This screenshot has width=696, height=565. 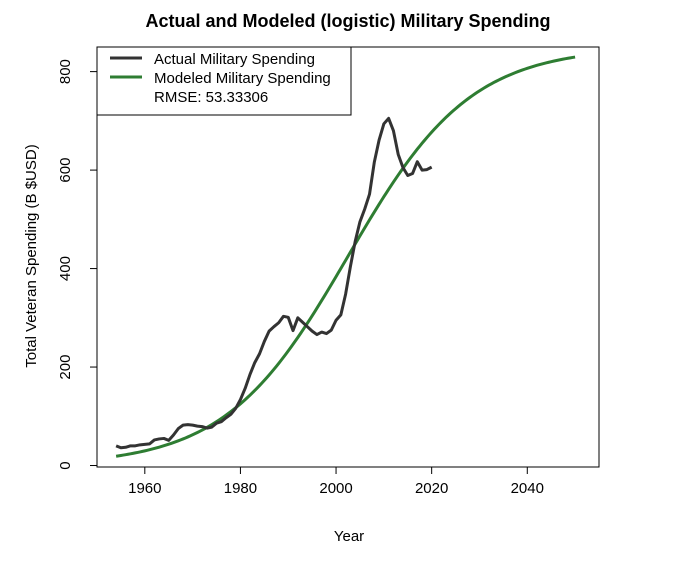 What do you see at coordinates (431, 488) in the screenshot?
I see `x-tick-label: 2020` at bounding box center [431, 488].